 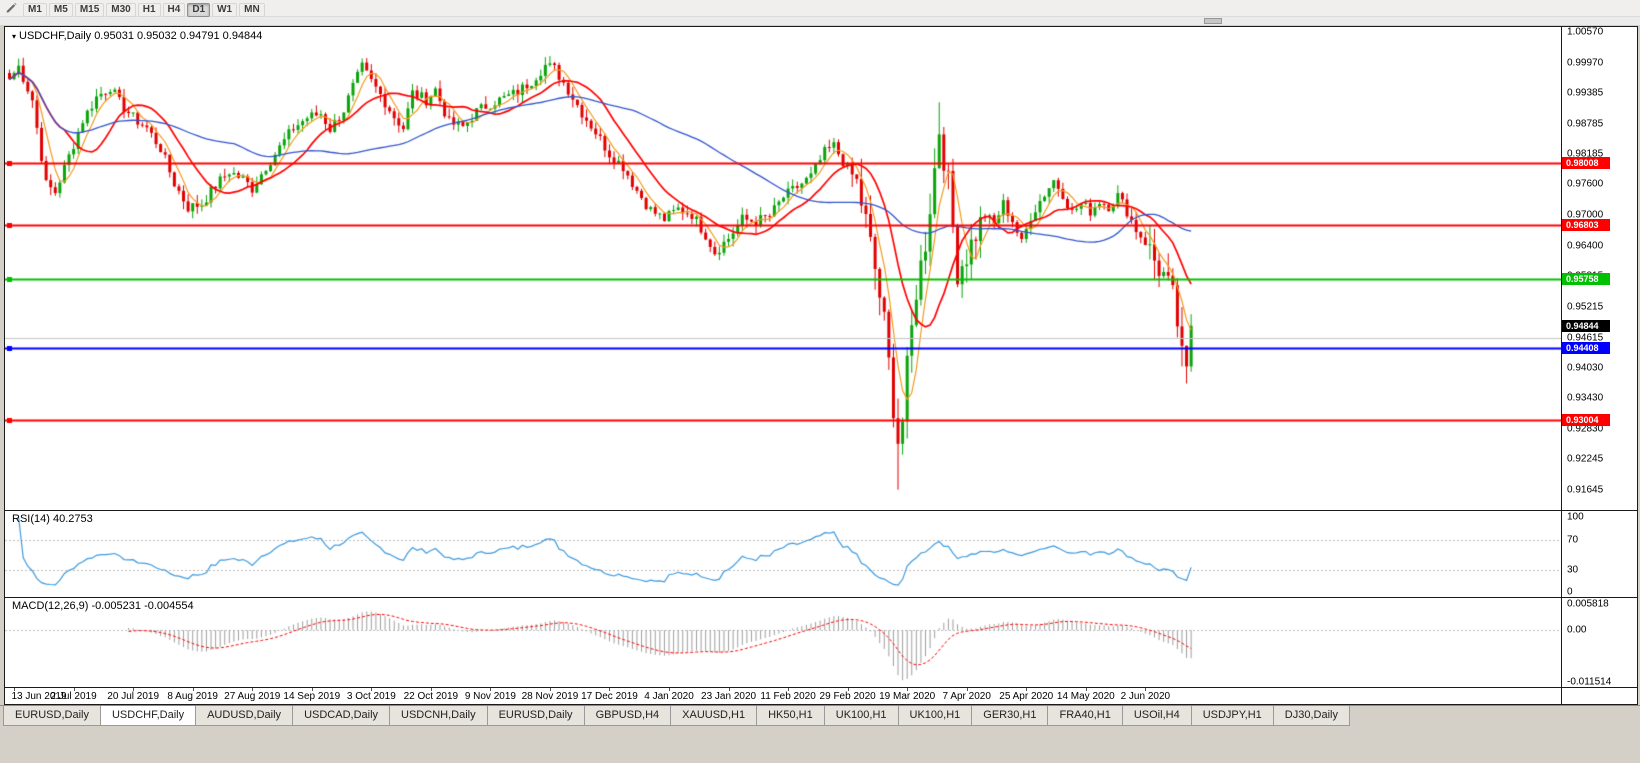 What do you see at coordinates (729, 696) in the screenshot?
I see `date-tick-label: 23 Jan 2020` at bounding box center [729, 696].